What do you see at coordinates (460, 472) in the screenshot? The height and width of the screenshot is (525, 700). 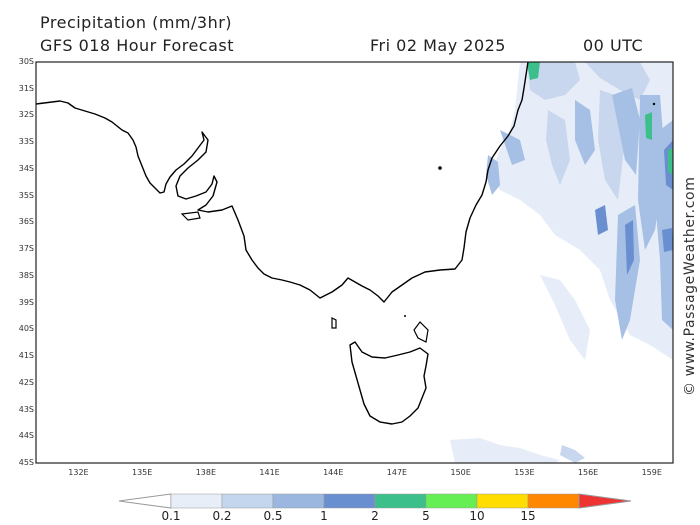 I see `longitude-tick-label: 150E` at bounding box center [460, 472].